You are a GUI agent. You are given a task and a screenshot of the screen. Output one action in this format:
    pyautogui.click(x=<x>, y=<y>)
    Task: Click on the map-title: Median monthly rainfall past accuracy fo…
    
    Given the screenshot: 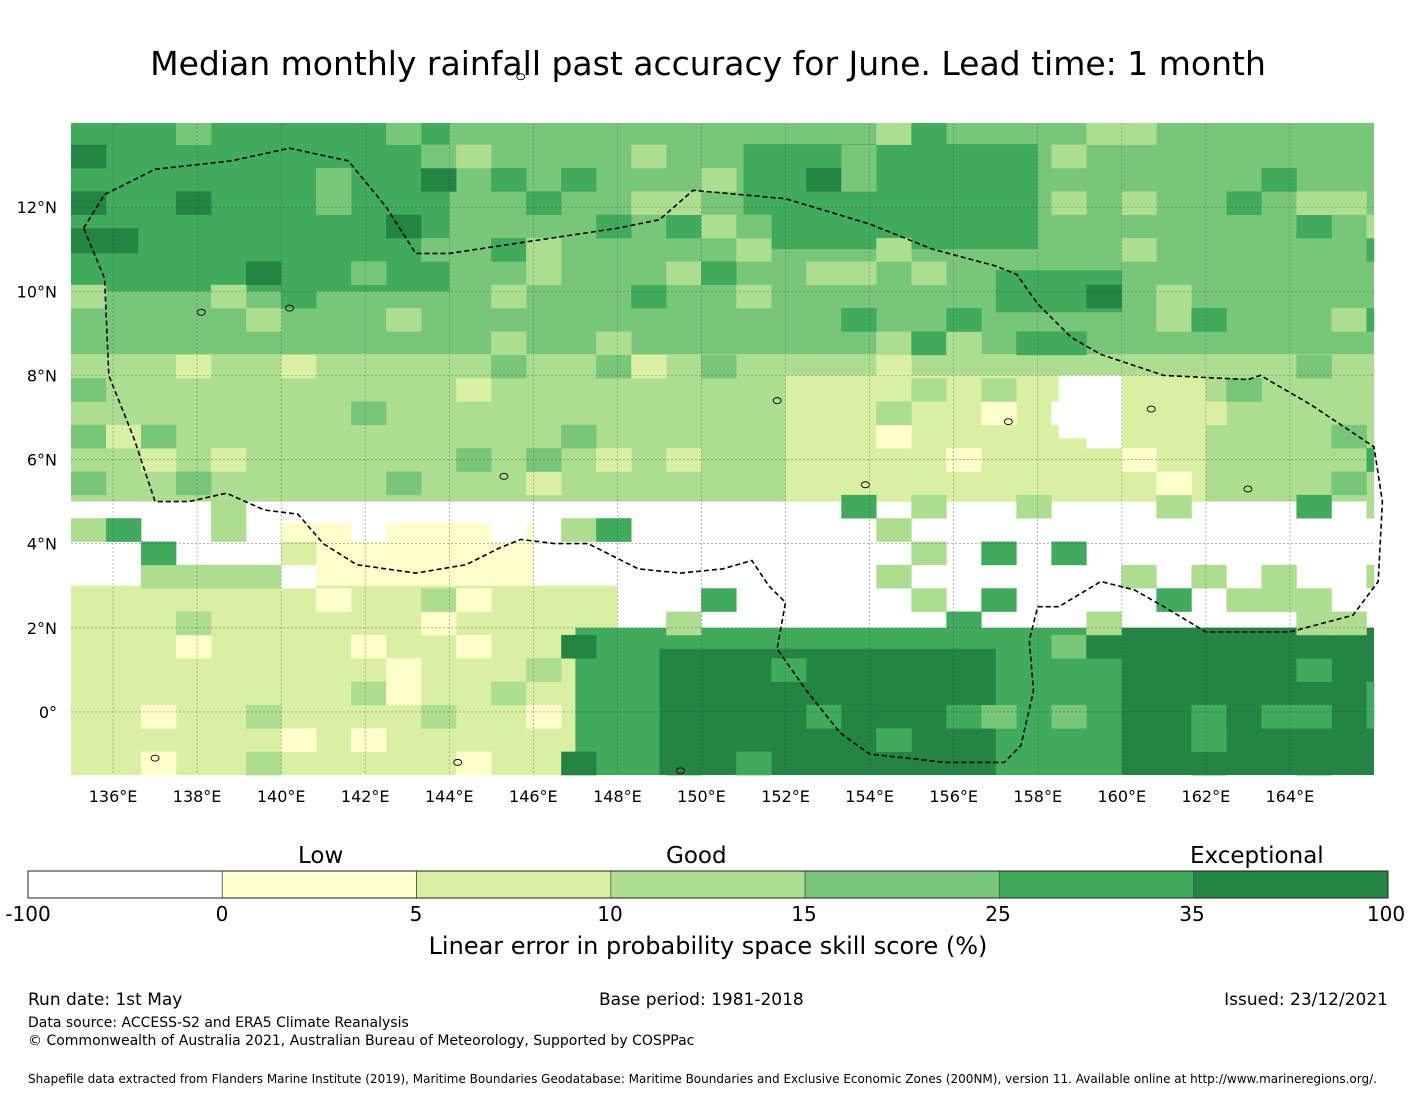 What is the action you would take?
    pyautogui.click(x=708, y=63)
    